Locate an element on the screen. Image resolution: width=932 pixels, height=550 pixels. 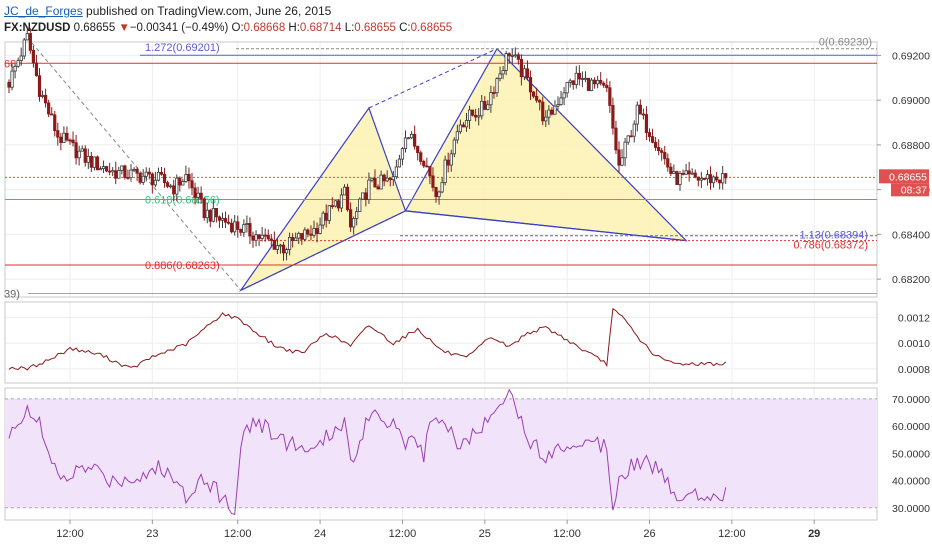
time-axis: 12:00 23 12:00 24 12:00 25 12:00 26 12:00 29 is located at coordinates (438, 530).